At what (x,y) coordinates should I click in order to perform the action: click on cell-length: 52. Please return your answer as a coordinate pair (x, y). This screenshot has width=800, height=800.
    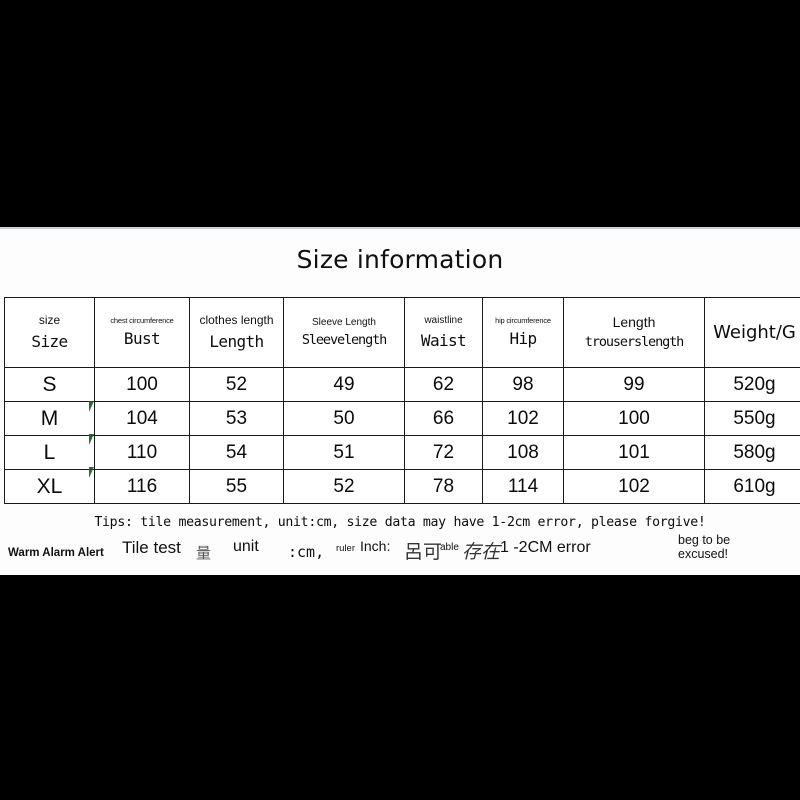
    Looking at the image, I should click on (236, 384).